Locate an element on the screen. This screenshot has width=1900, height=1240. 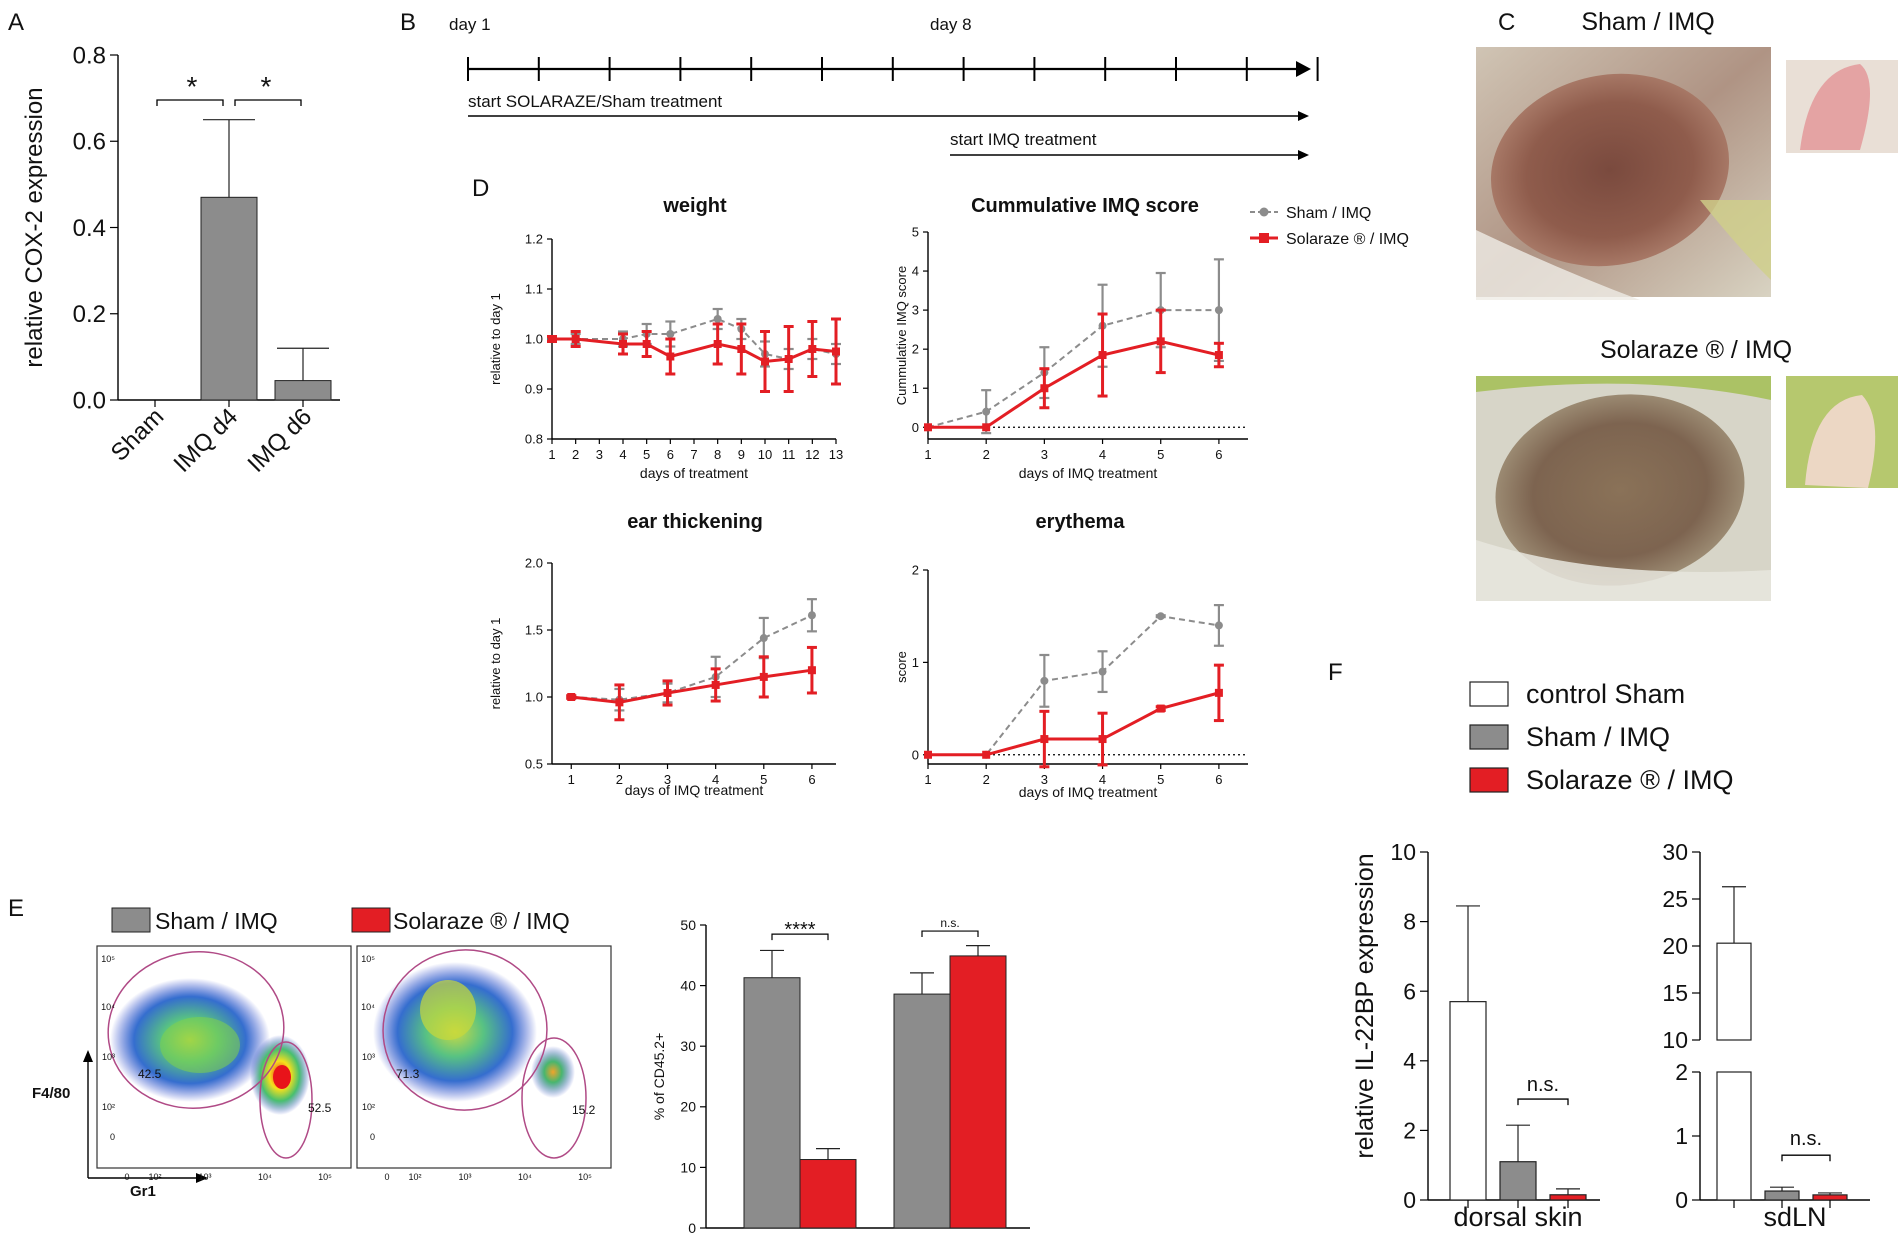
flow-y-tick-label: 0 is located at coordinates (112, 1137).